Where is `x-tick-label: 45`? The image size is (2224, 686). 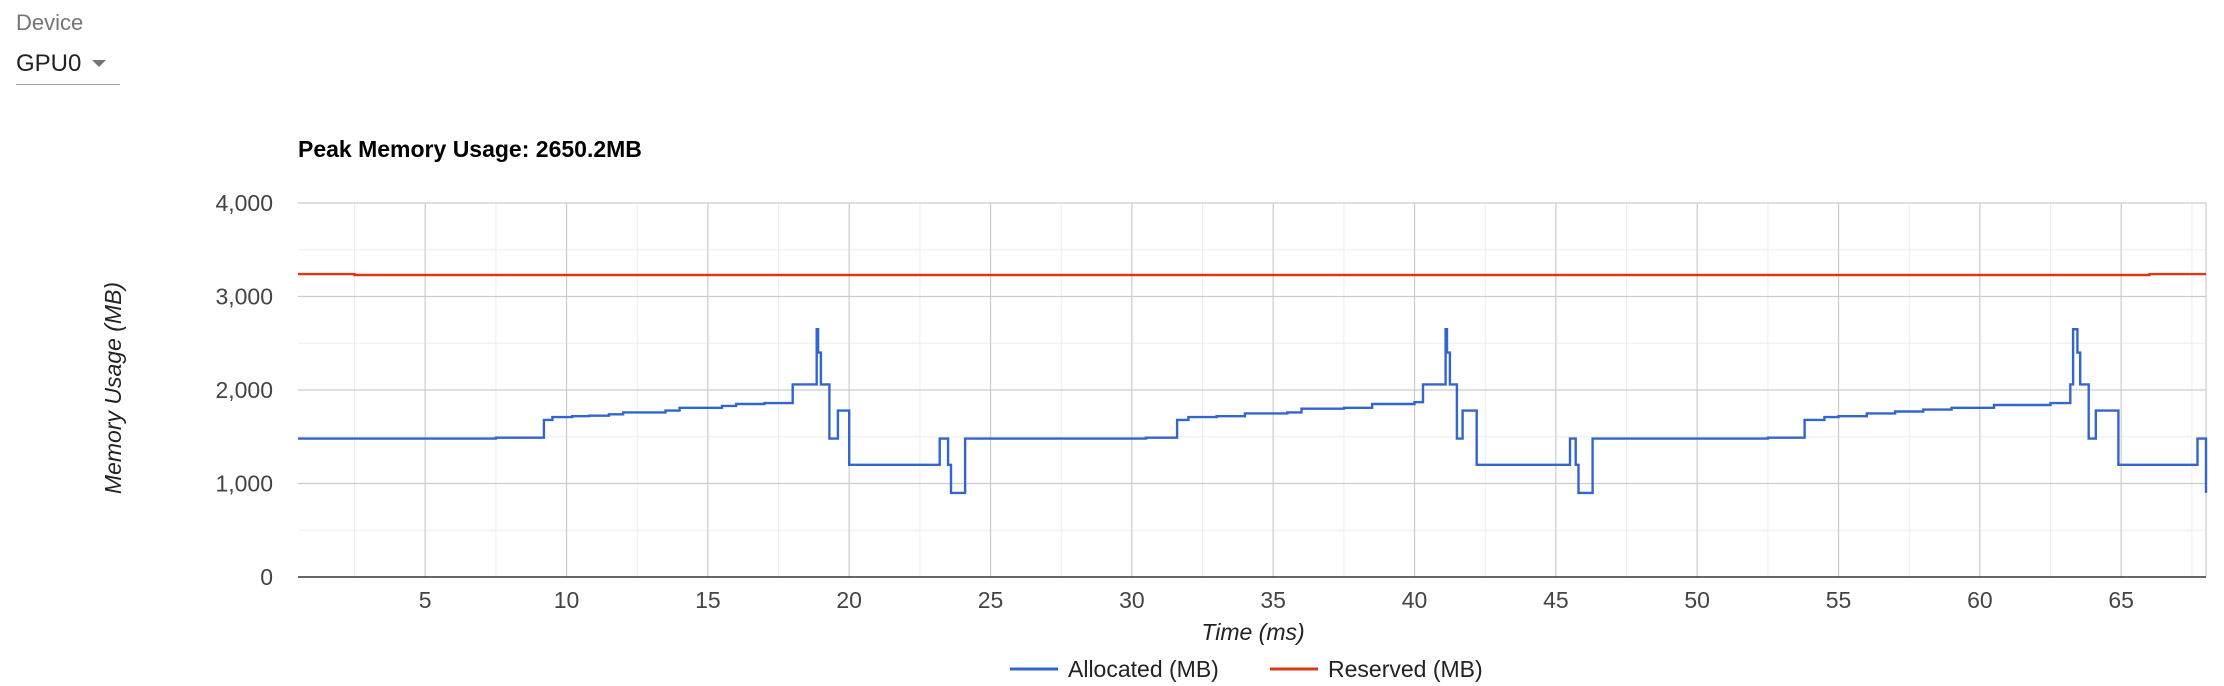
x-tick-label: 45 is located at coordinates (1556, 600).